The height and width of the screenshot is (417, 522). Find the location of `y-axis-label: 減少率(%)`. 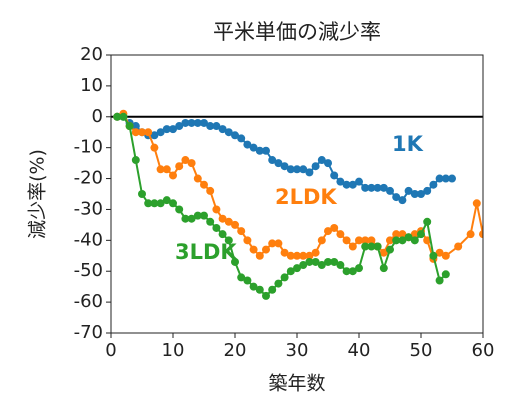

y-axis-label: 減少率(%) is located at coordinates (38, 194).